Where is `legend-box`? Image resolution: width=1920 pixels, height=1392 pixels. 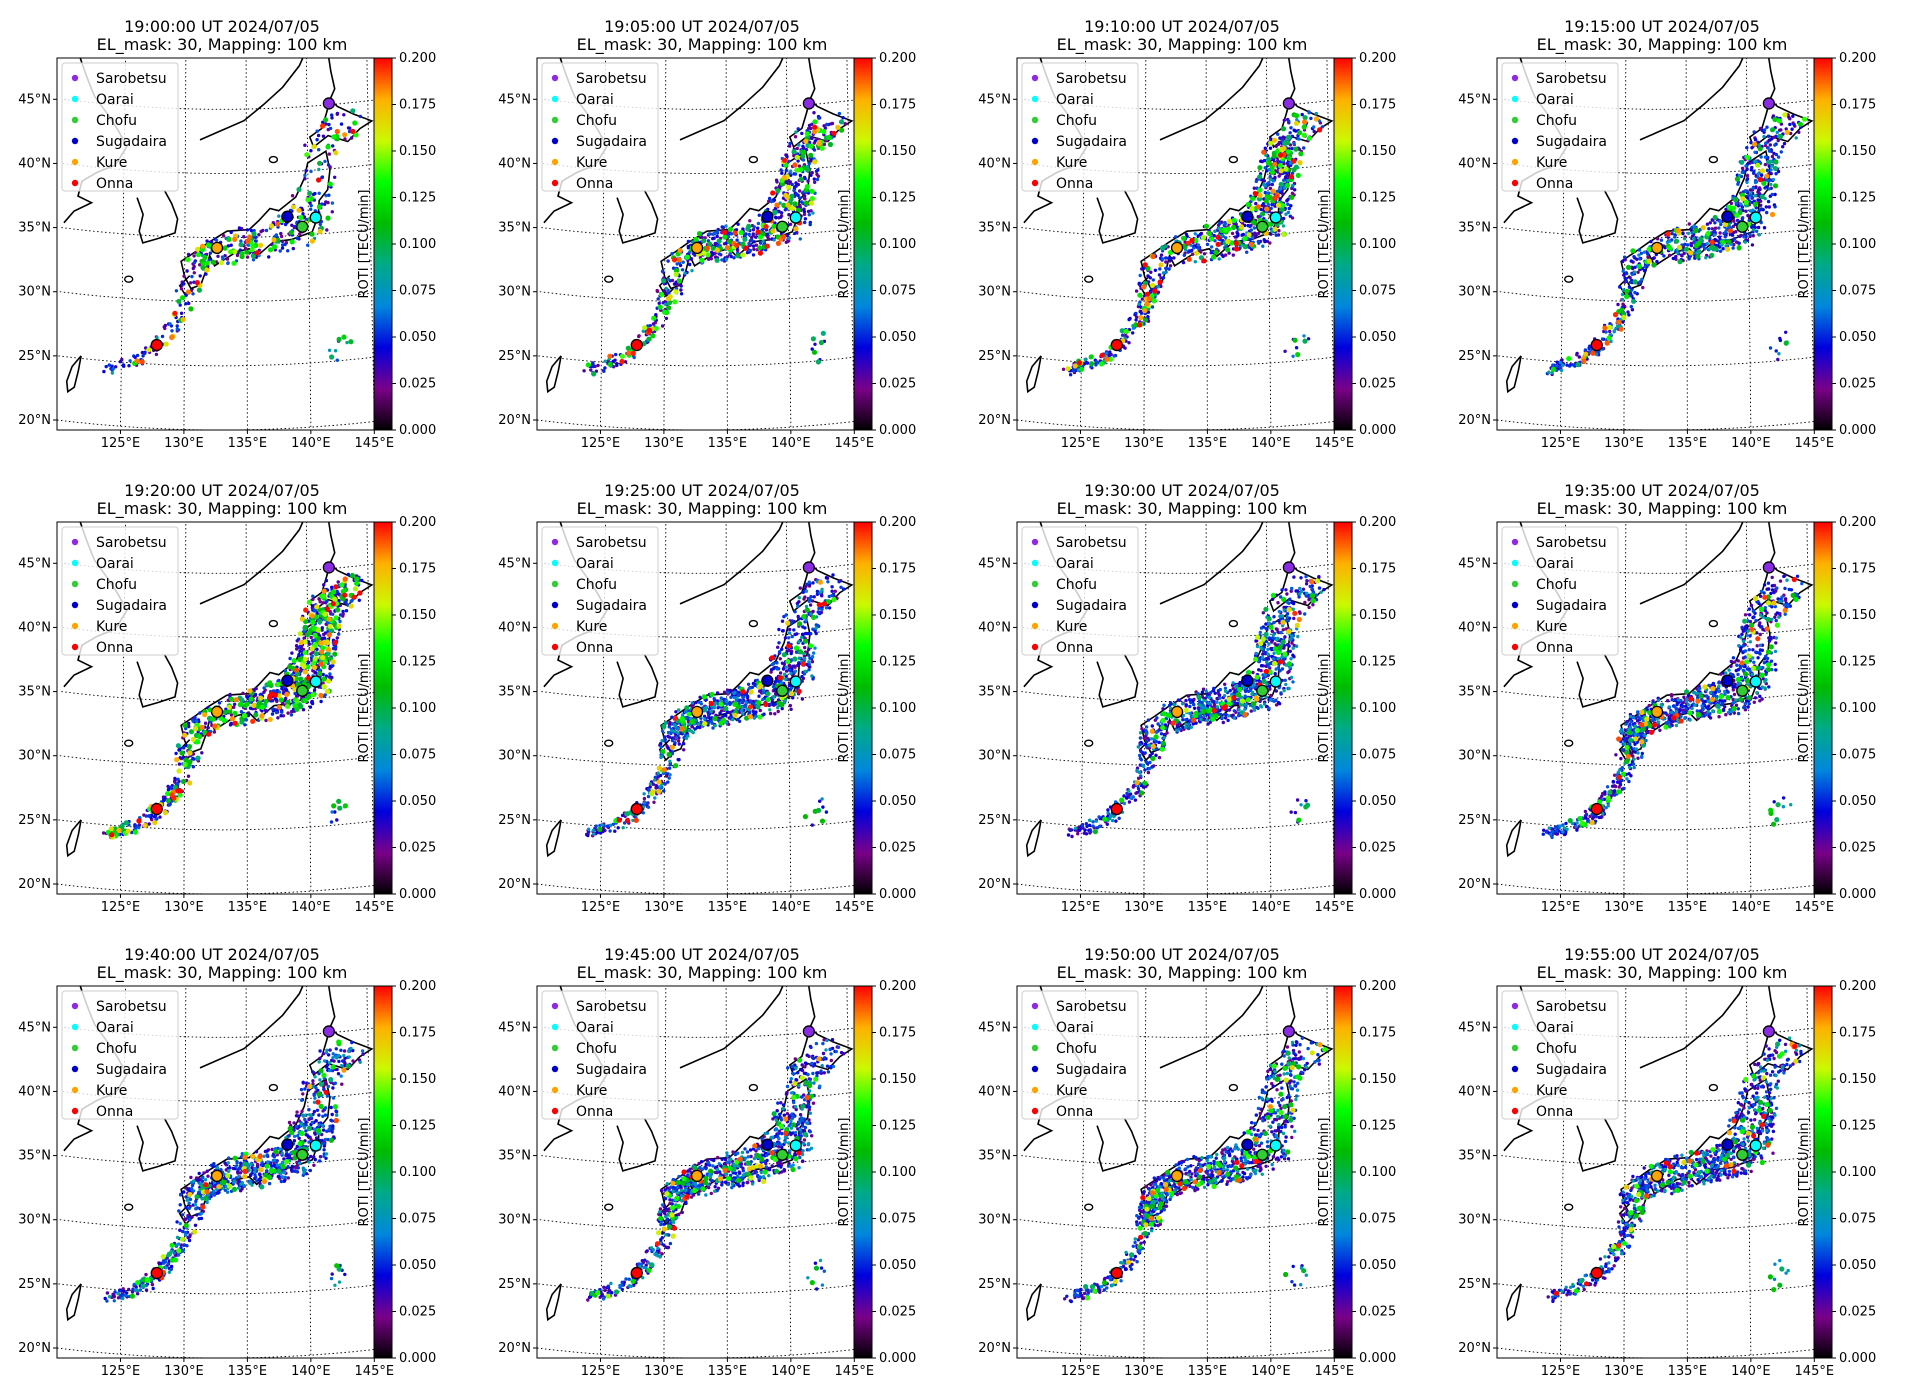 legend-box is located at coordinates (600, 127).